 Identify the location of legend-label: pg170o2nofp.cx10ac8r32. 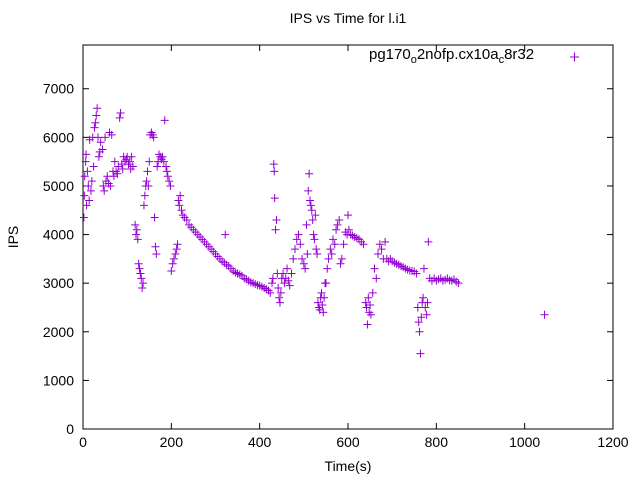
(452, 56).